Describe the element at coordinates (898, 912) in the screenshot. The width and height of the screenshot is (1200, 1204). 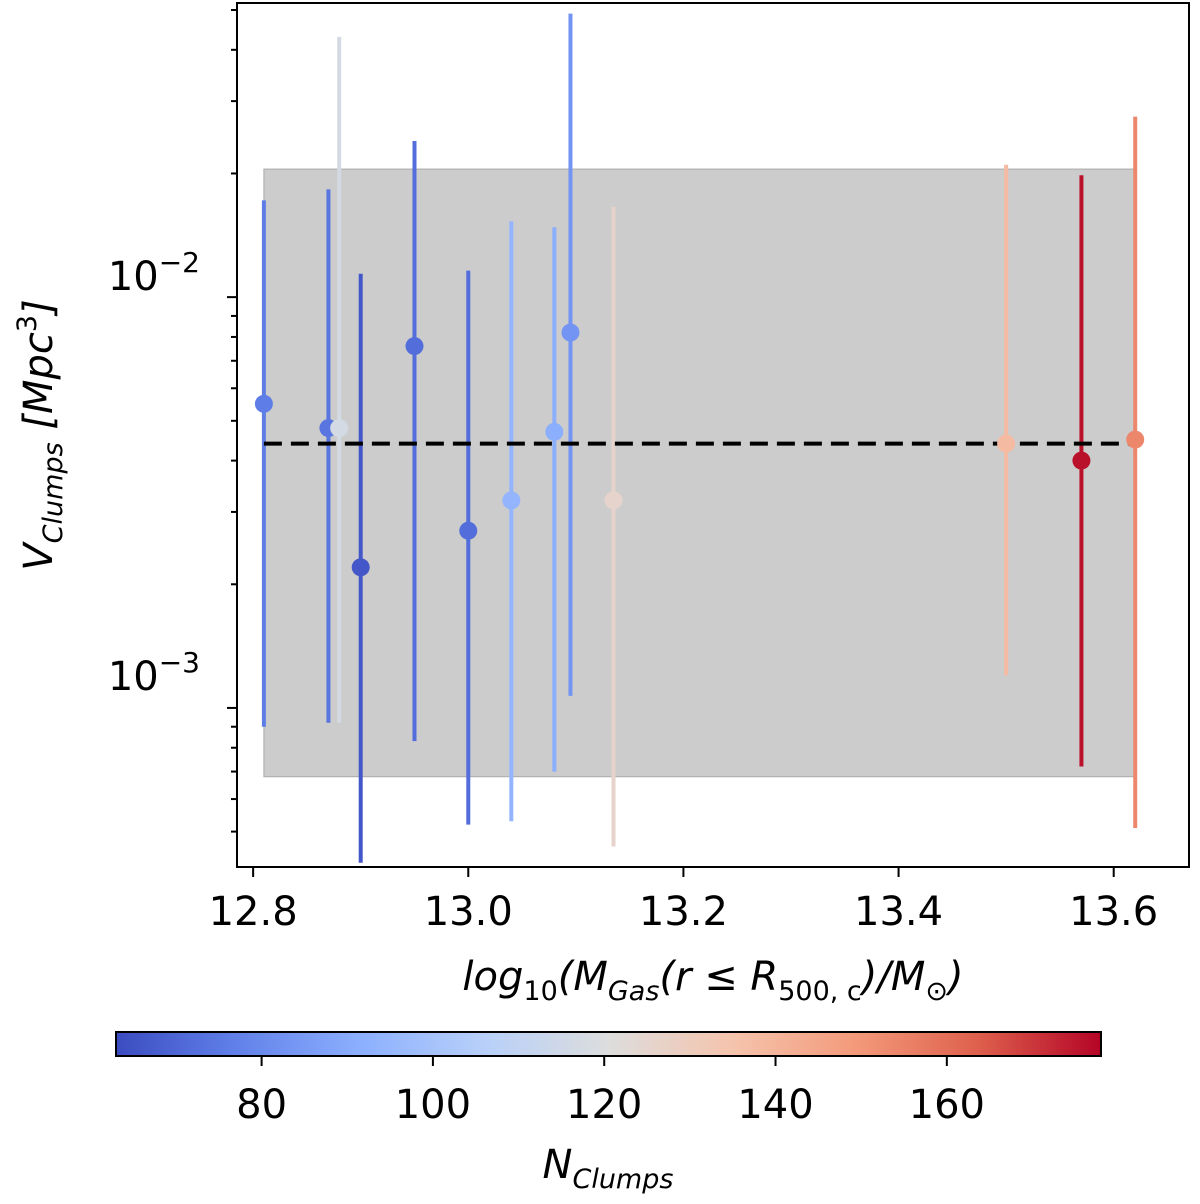
I see `x-tick-label-3: 13.4` at that location.